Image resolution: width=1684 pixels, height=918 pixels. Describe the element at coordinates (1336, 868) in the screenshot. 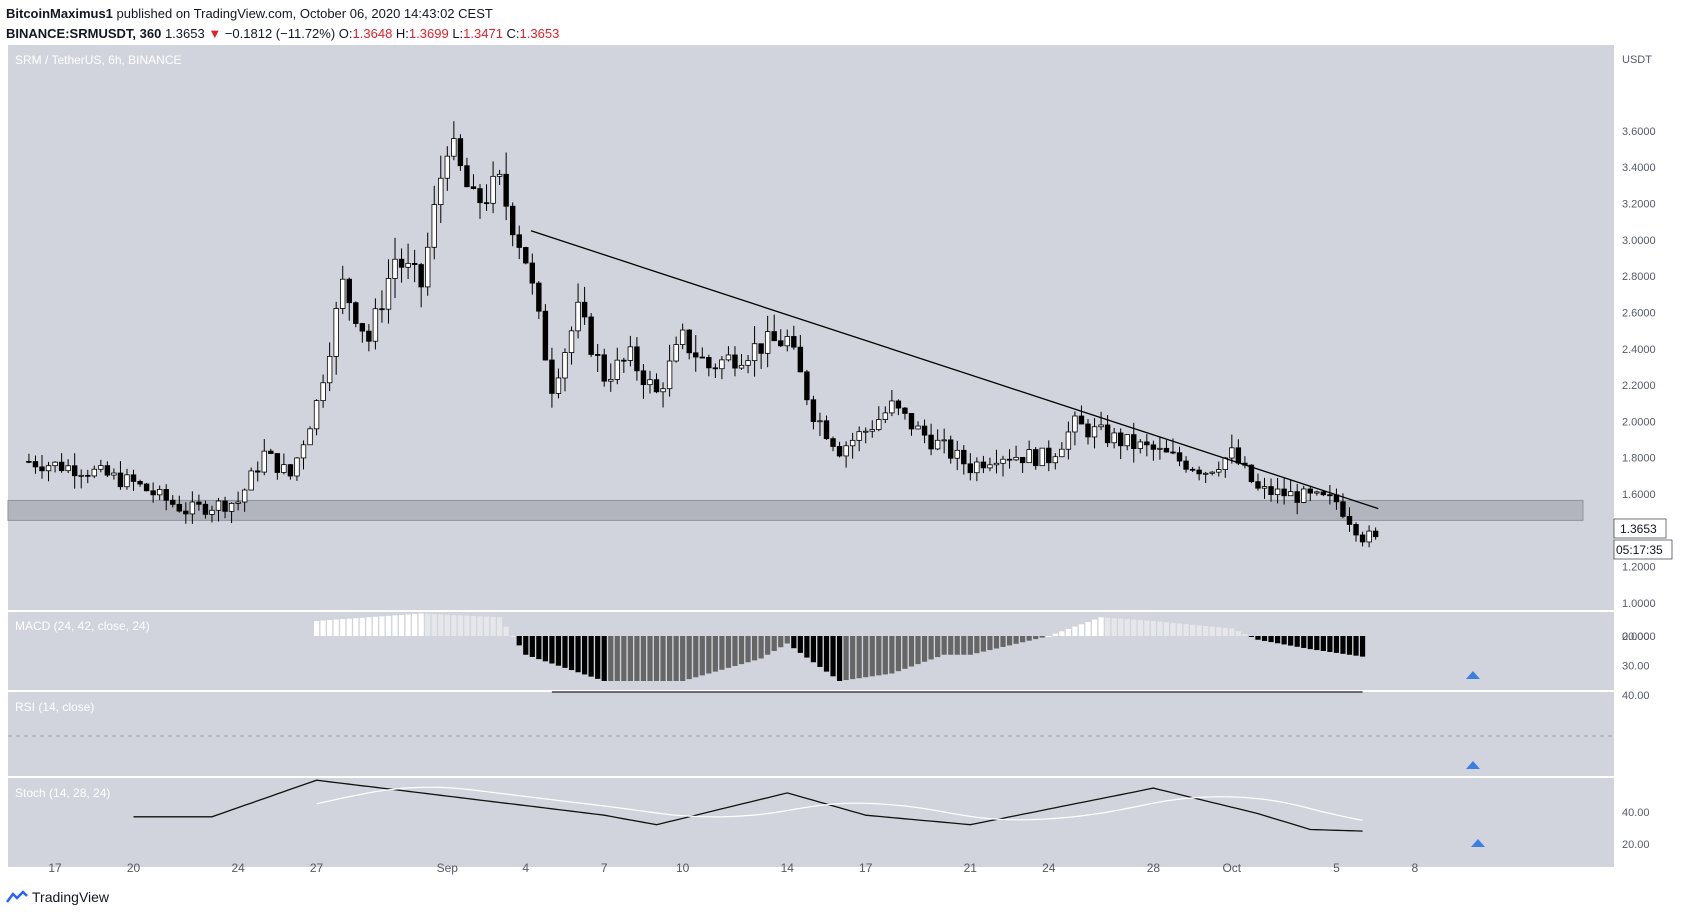

I see `time-tick-label: 5` at that location.